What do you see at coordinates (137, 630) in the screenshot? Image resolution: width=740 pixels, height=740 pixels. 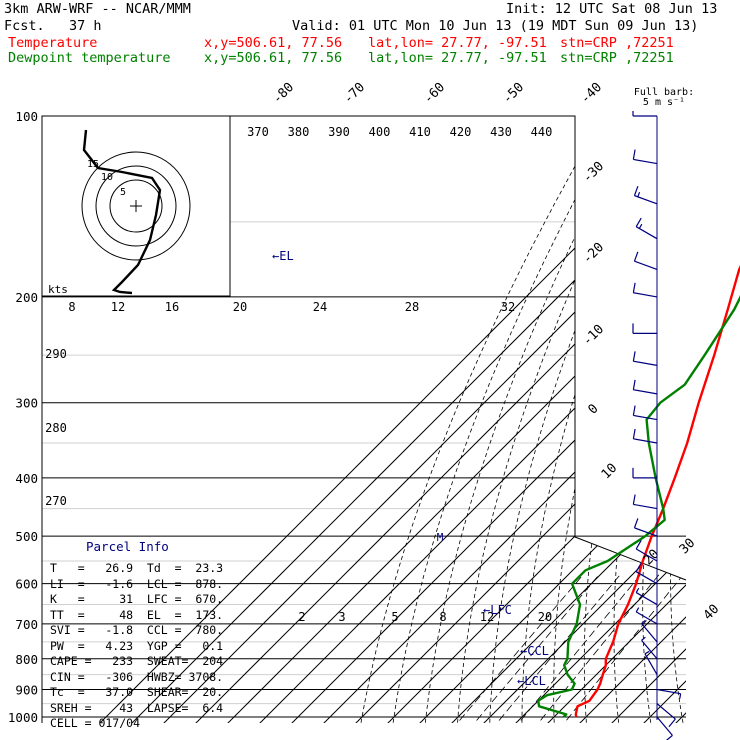 I see `parcel-info-row: SVI = -1.8 CCL = 780.` at bounding box center [137, 630].